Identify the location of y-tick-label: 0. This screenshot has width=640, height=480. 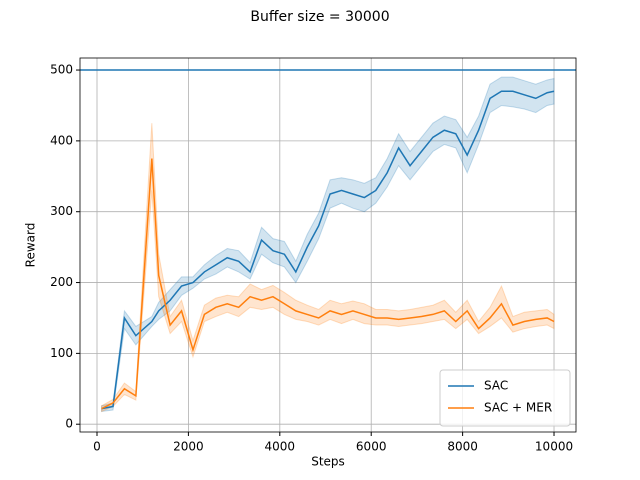
(69, 424).